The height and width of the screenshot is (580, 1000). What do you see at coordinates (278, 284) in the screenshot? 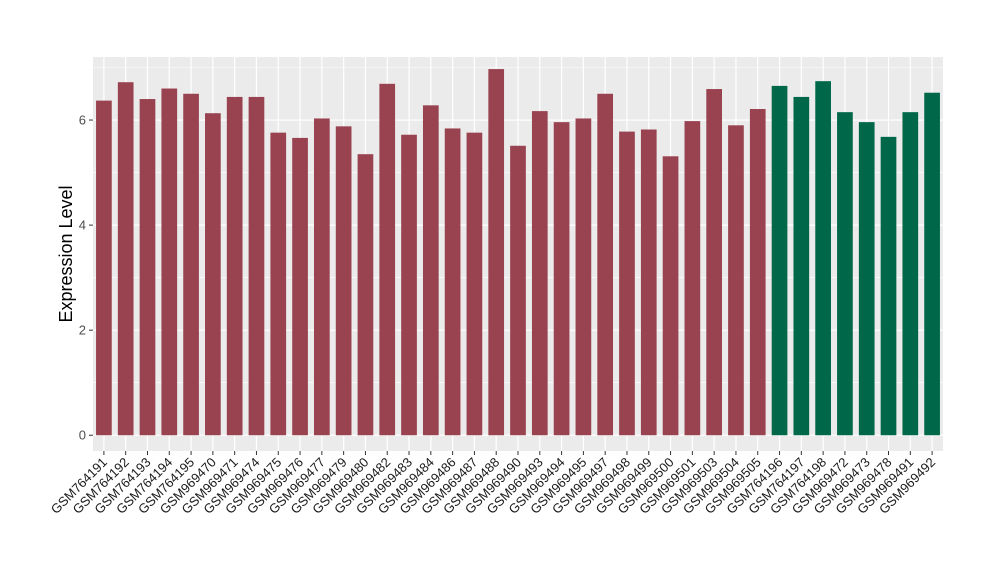
I see `bar-GSM969475` at bounding box center [278, 284].